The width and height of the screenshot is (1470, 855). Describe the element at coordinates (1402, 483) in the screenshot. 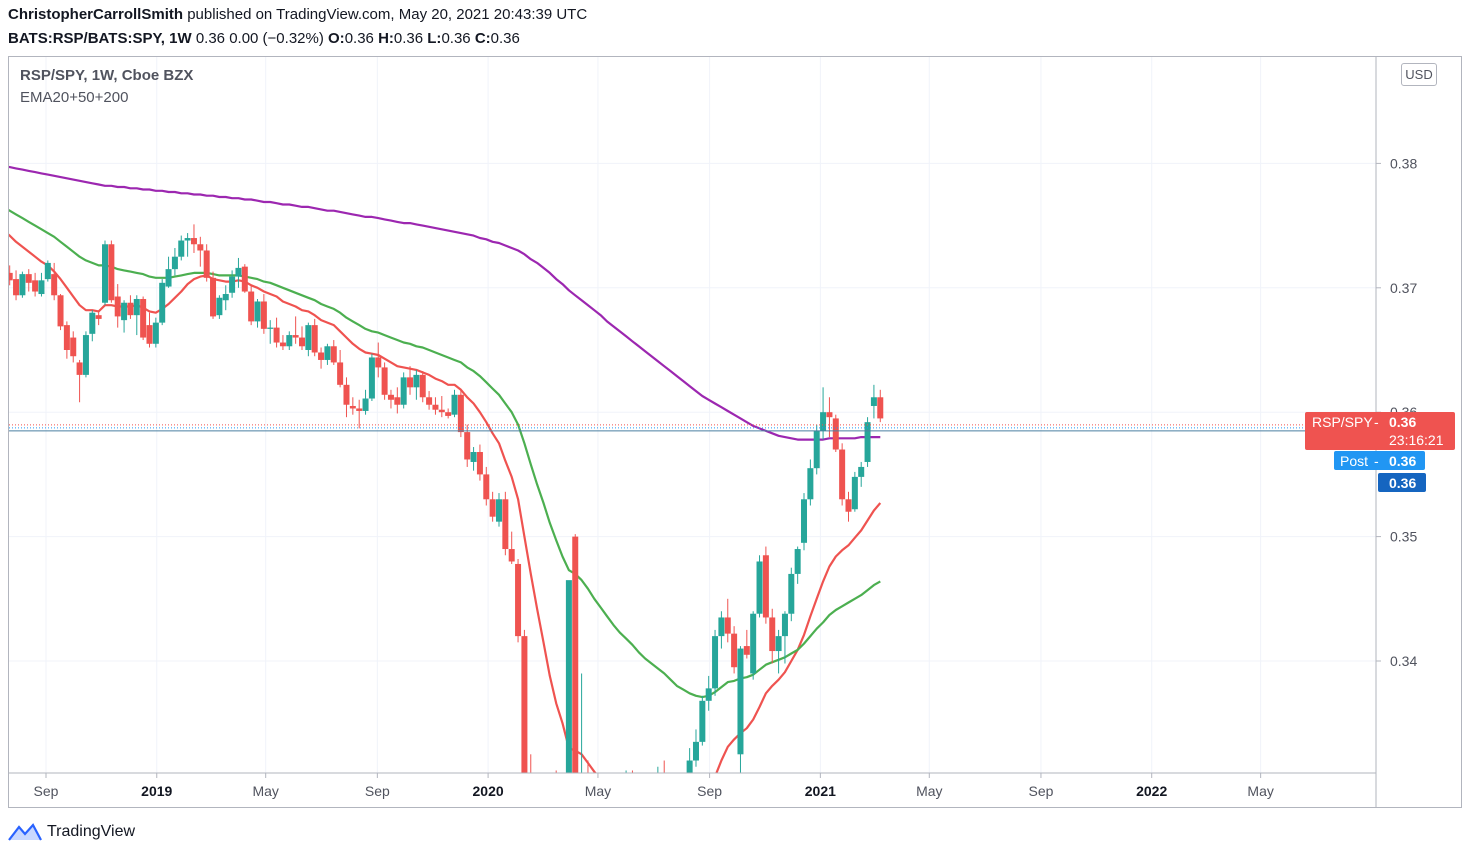

I see `last-price-value: 0.36` at that location.